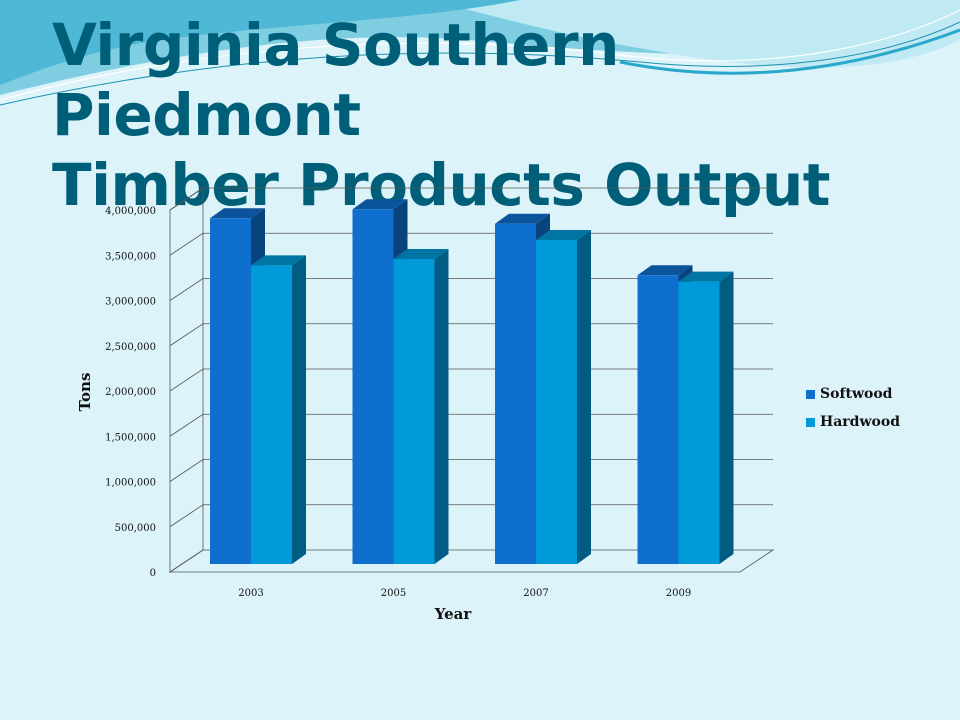  What do you see at coordinates (393, 593) in the screenshot?
I see `x-tick-label: 2005` at bounding box center [393, 593].